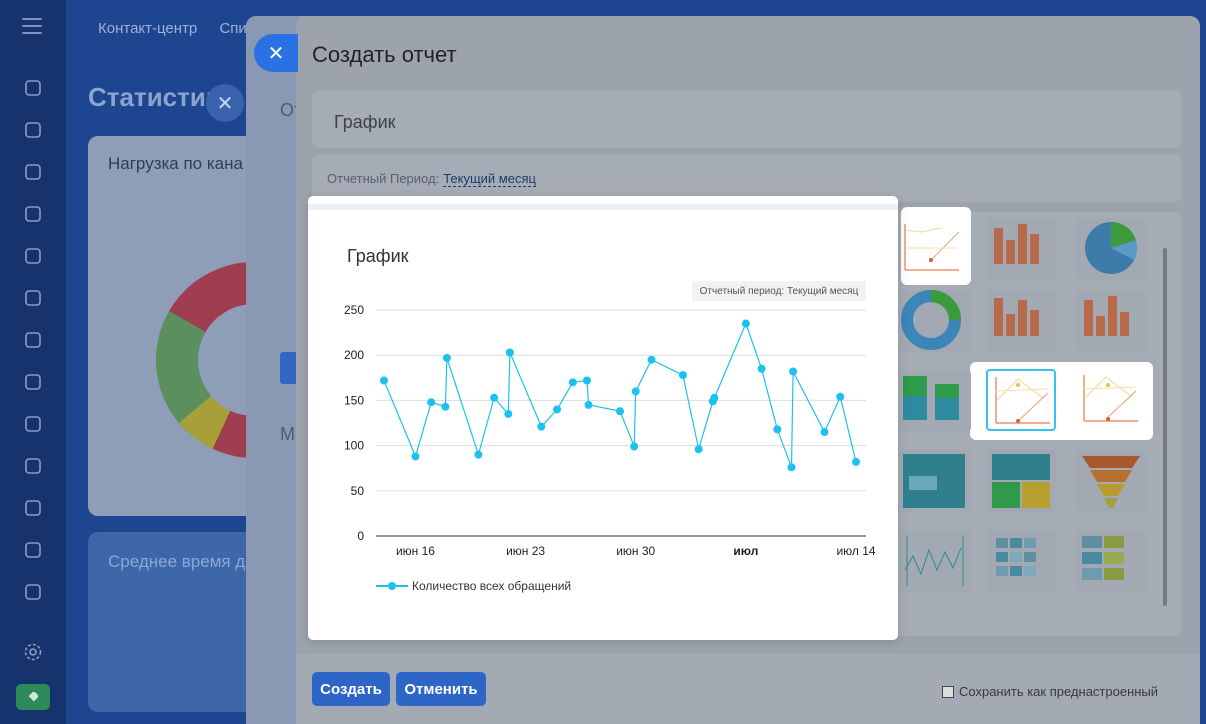 The image size is (1206, 724). What do you see at coordinates (747, 178) in the screenshot?
I see `report-period-field: Отчетный Период: Текущий месяц` at bounding box center [747, 178].